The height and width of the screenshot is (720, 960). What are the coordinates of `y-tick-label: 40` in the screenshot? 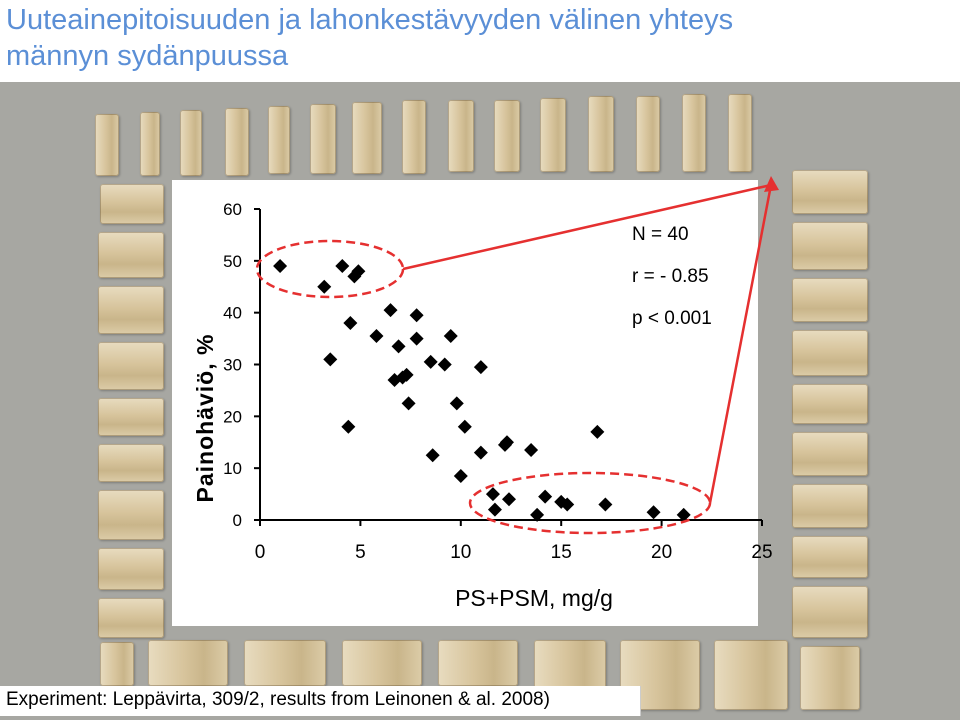 It's located at (232, 313).